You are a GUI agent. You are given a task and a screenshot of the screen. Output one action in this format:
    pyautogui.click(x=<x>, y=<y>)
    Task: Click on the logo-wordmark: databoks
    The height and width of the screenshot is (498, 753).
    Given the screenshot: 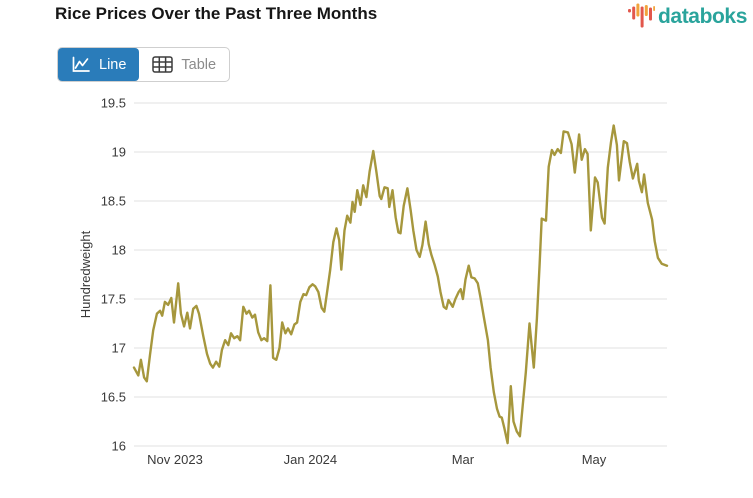 What is the action you would take?
    pyautogui.click(x=702, y=16)
    